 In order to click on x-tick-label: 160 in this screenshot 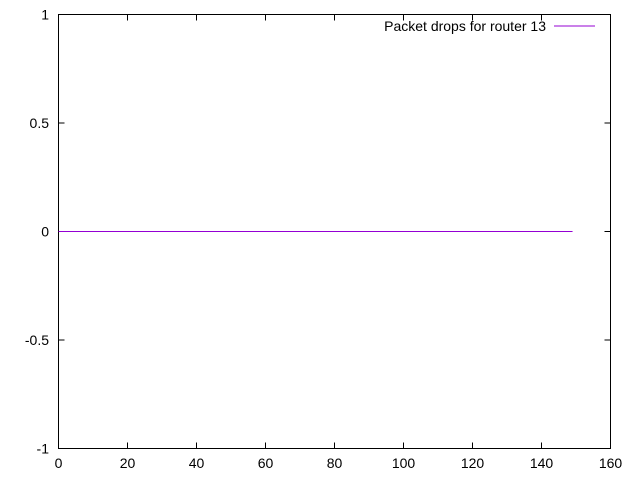, I will do `click(611, 463)`.